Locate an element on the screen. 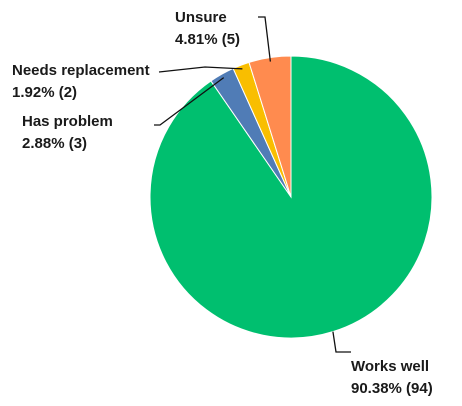 Image resolution: width=462 pixels, height=406 pixels. slice-label-value-needs-replacement: 1.92% (2) is located at coordinates (44, 92).